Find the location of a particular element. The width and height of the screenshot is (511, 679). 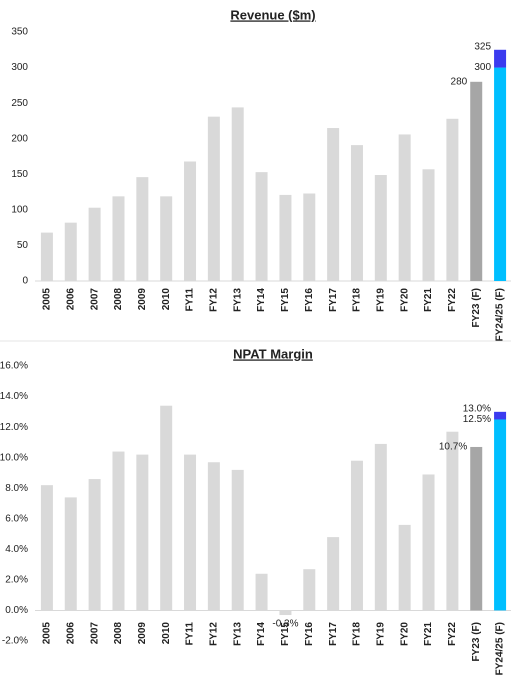

x-tick-label: FY24/25 (F) is located at coordinates (500, 648).